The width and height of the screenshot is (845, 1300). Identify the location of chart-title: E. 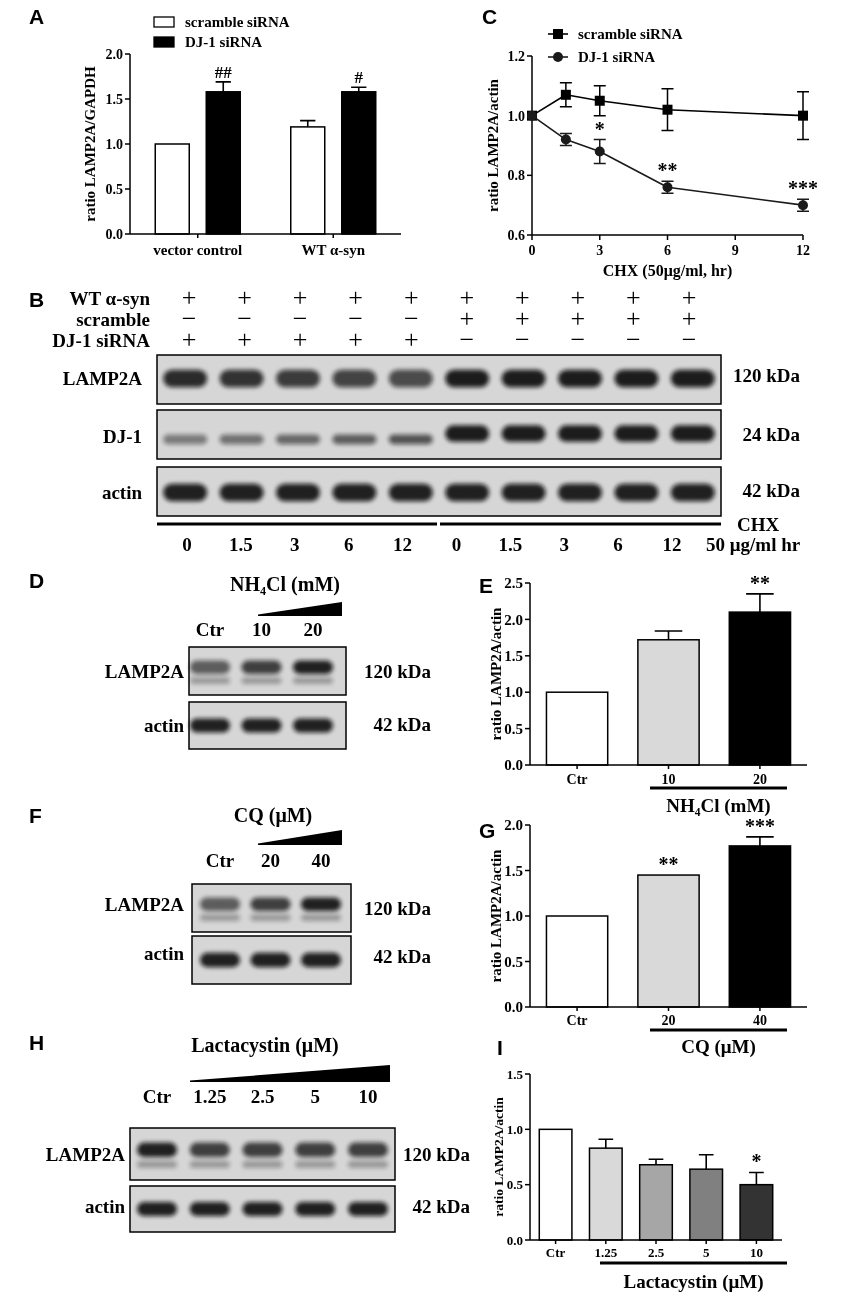
(486, 585).